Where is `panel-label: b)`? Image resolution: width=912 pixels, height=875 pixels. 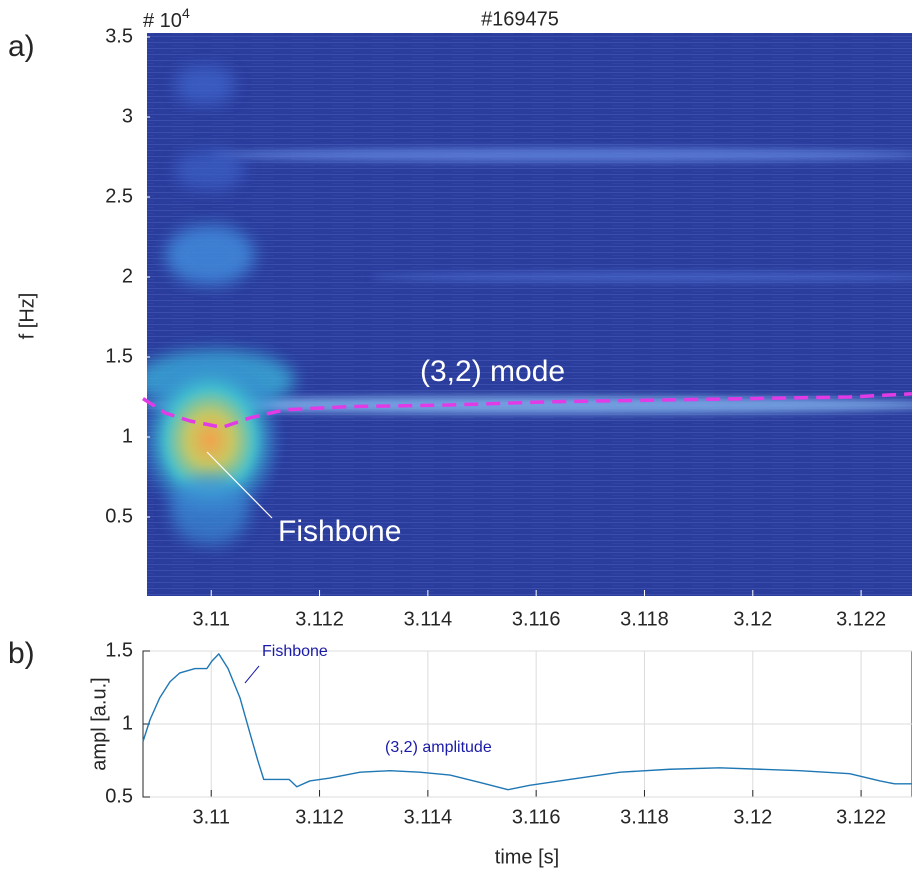
panel-label: b) is located at coordinates (21, 653).